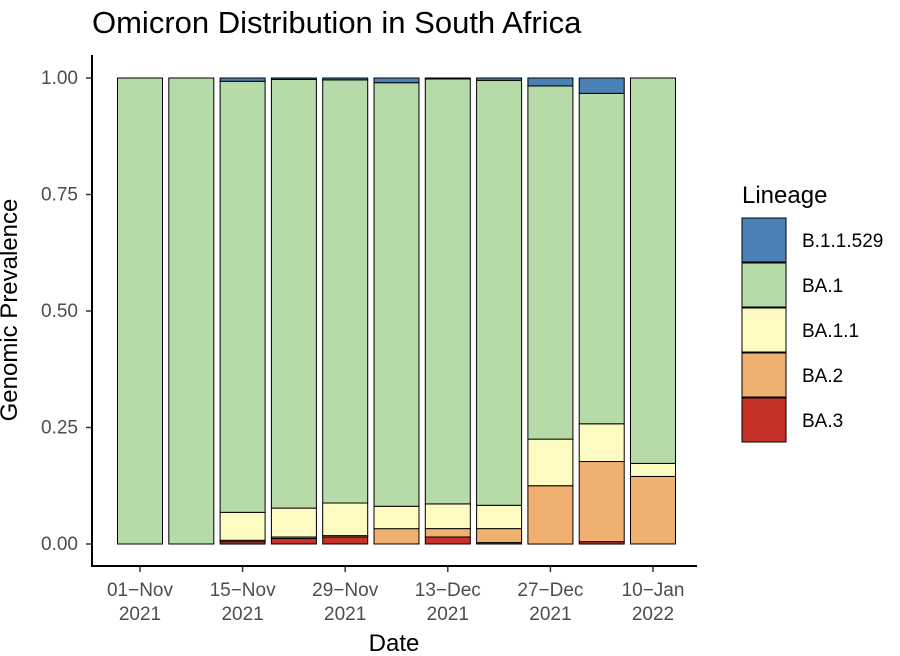  What do you see at coordinates (337, 22) in the screenshot?
I see `chart-title: Omicron Distribution in South Africa` at bounding box center [337, 22].